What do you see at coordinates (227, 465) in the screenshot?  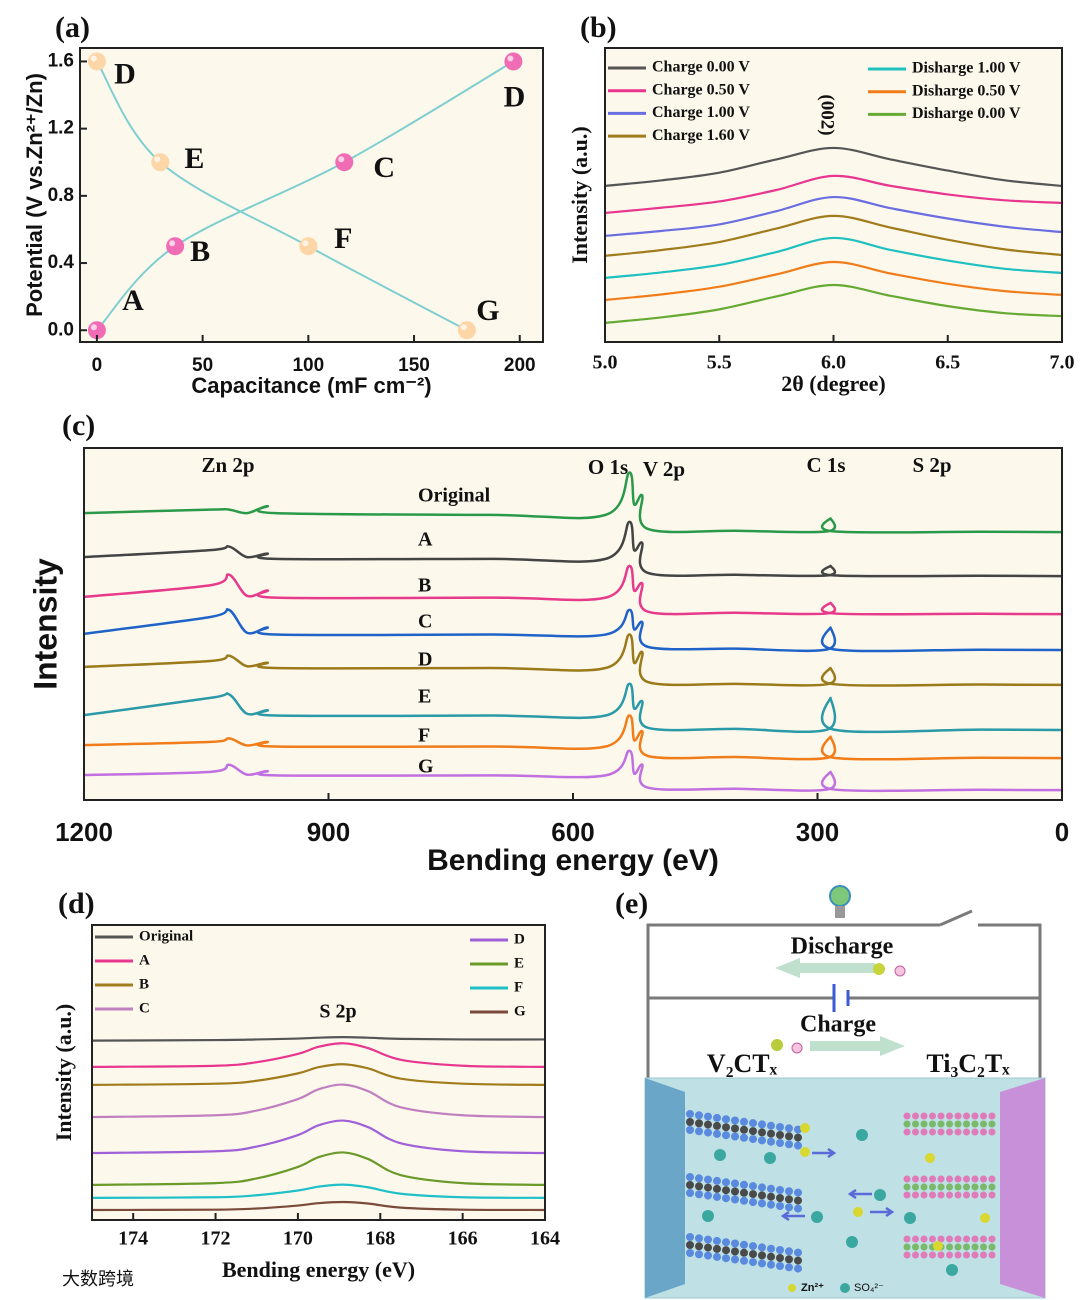 I see `annotation: Zn 2p` at bounding box center [227, 465].